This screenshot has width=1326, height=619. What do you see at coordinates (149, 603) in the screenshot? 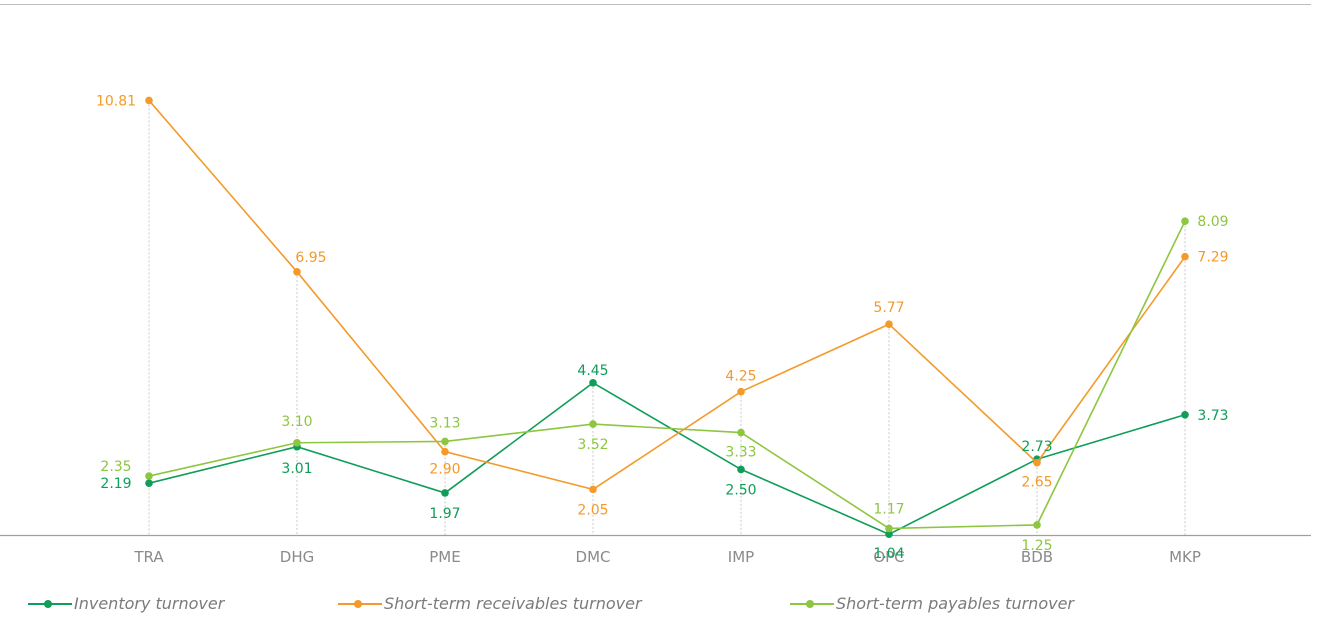
I see `legend-label-inventory: Inventory turnover` at bounding box center [149, 603].